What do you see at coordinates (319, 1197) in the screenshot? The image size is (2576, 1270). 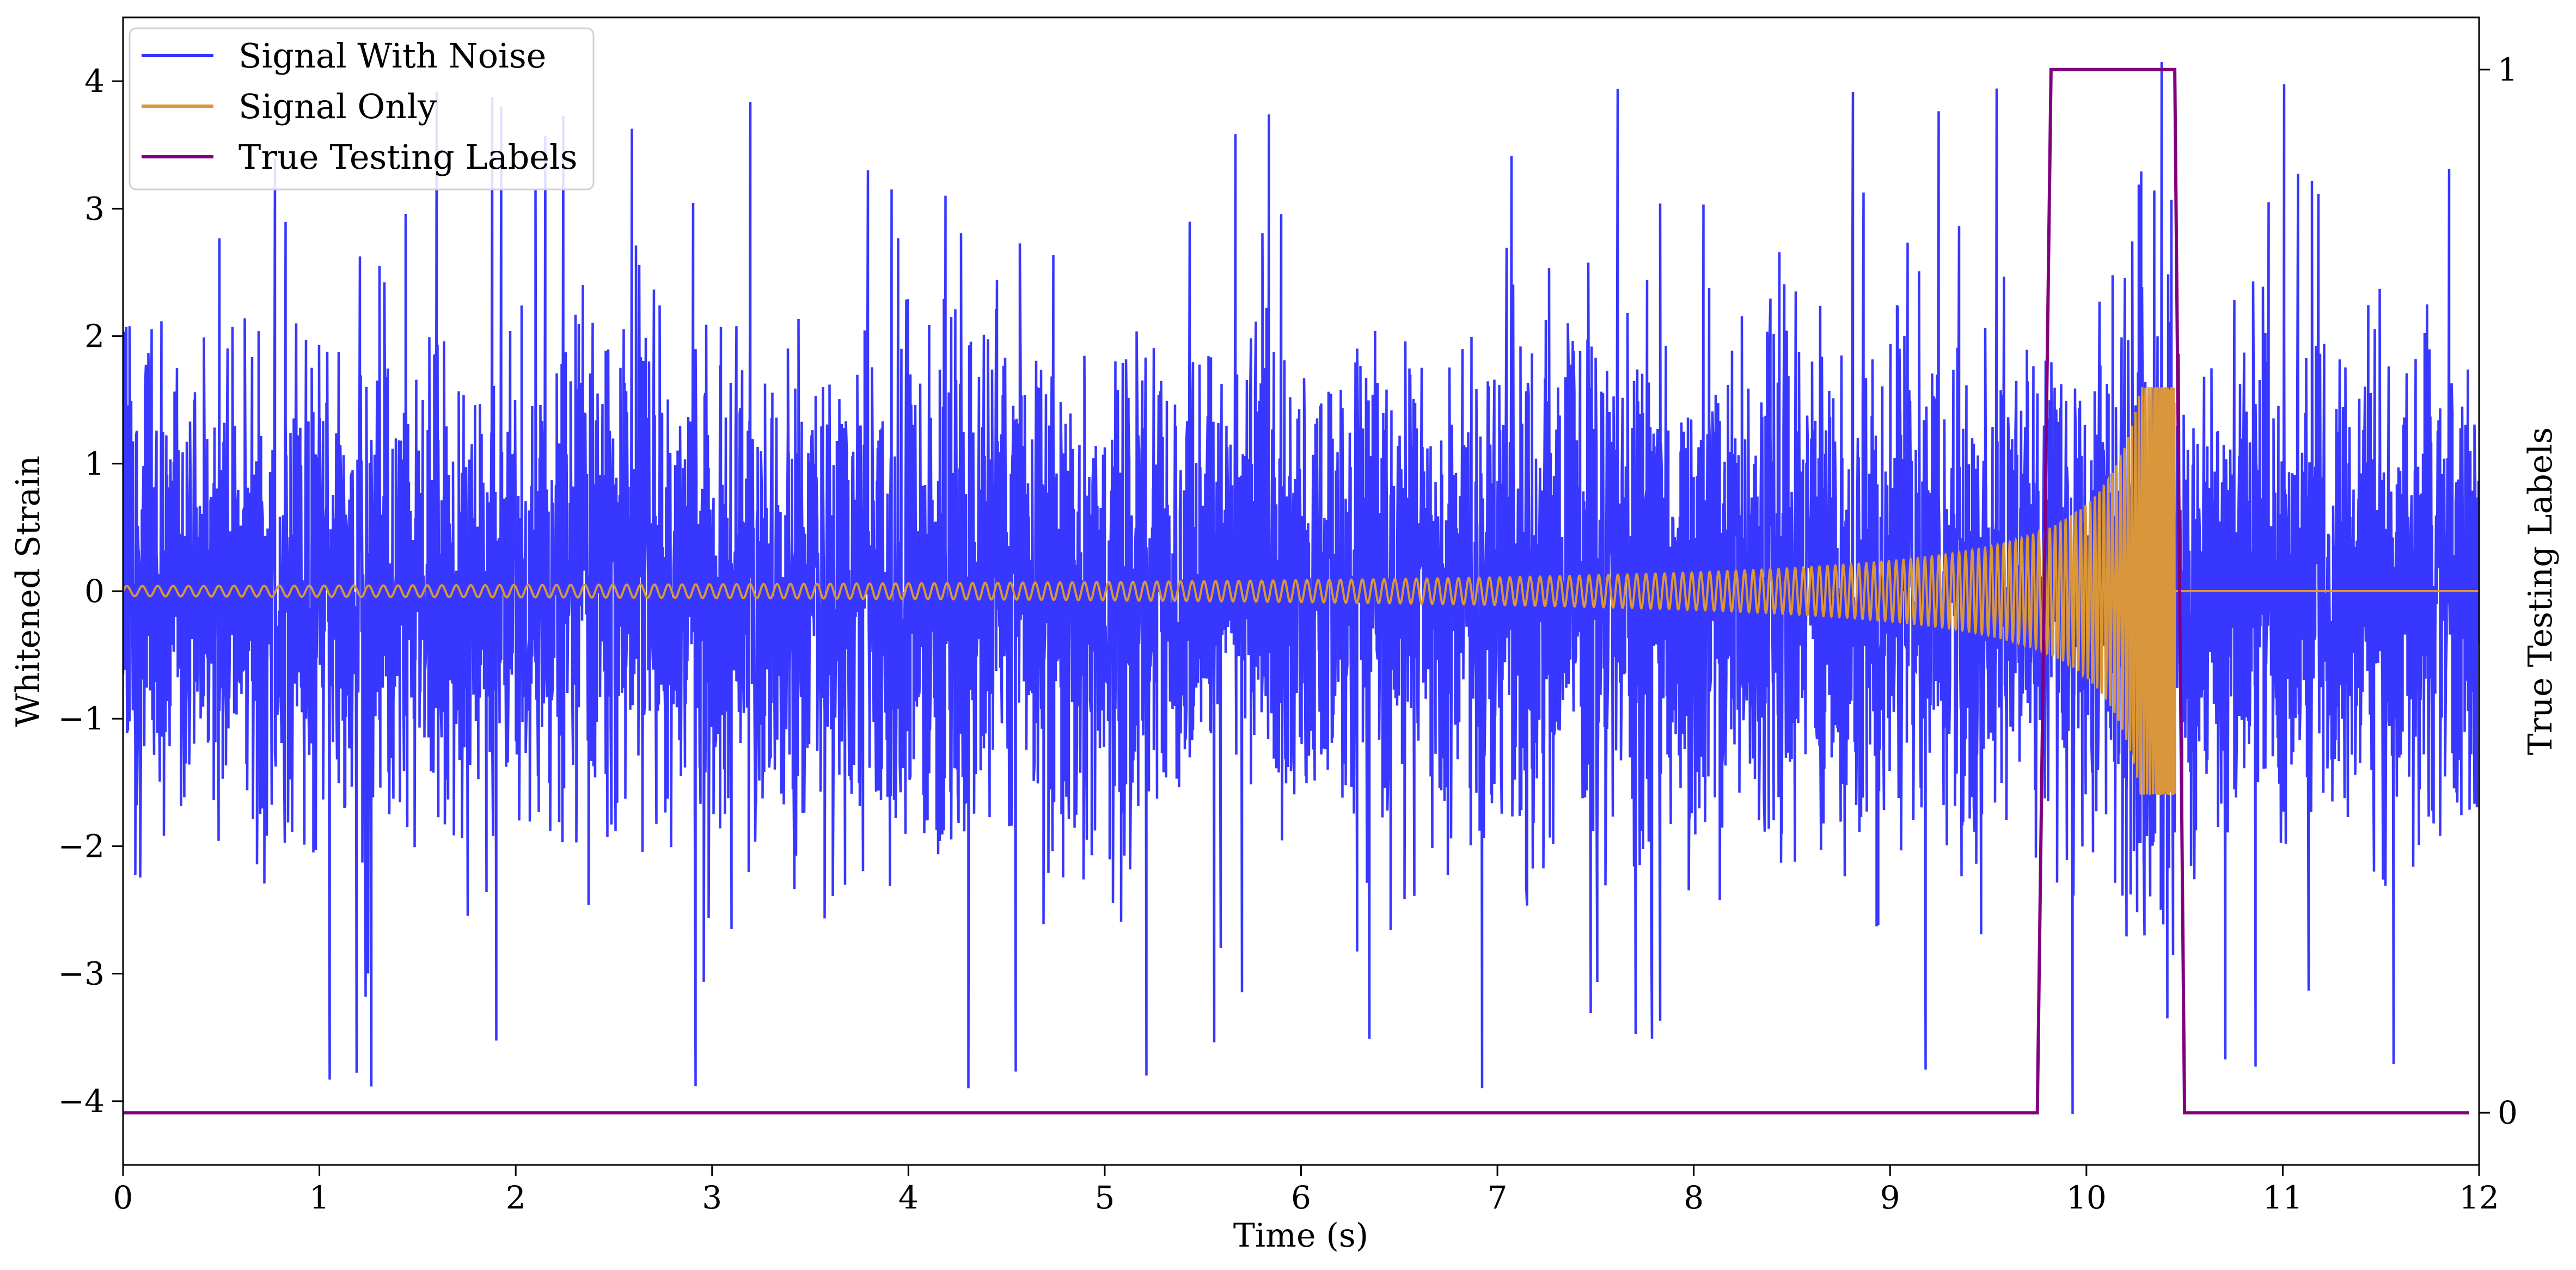 I see `x-tick-label: 1` at bounding box center [319, 1197].